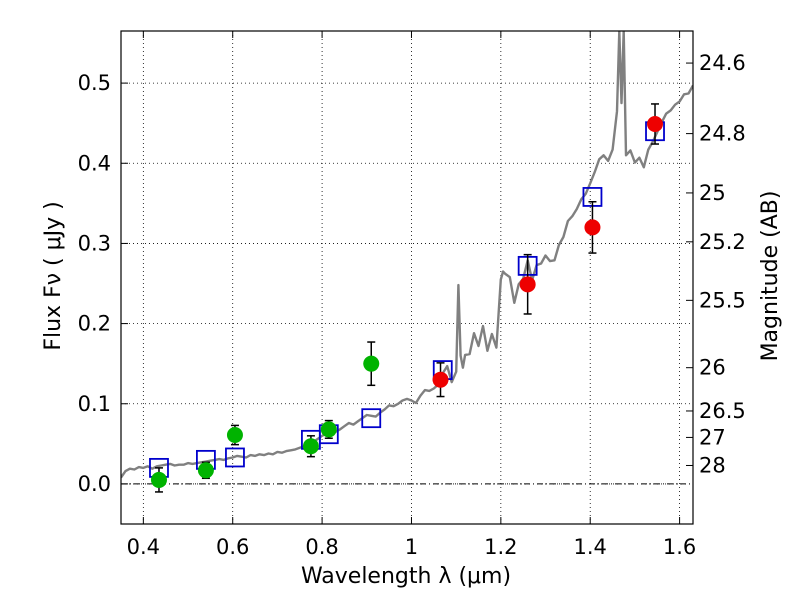 Image resolution: width=800 pixels, height=600 pixels. What do you see at coordinates (712, 193) in the screenshot?
I see `right-tick-label: 25` at bounding box center [712, 193].